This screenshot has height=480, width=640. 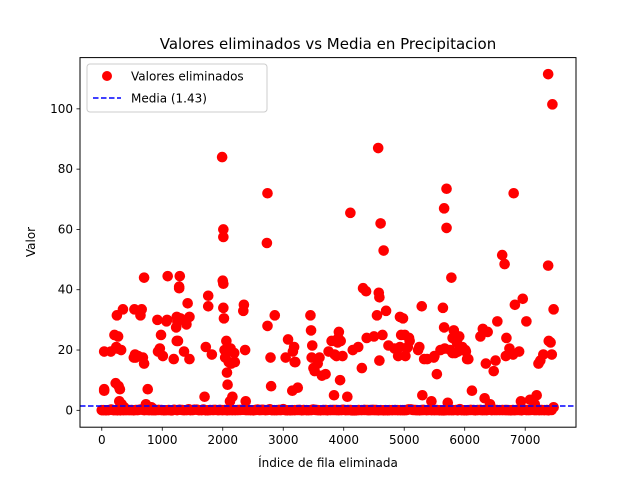 What do you see at coordinates (65, 169) in the screenshot?
I see `y-tick-label: 80` at bounding box center [65, 169].